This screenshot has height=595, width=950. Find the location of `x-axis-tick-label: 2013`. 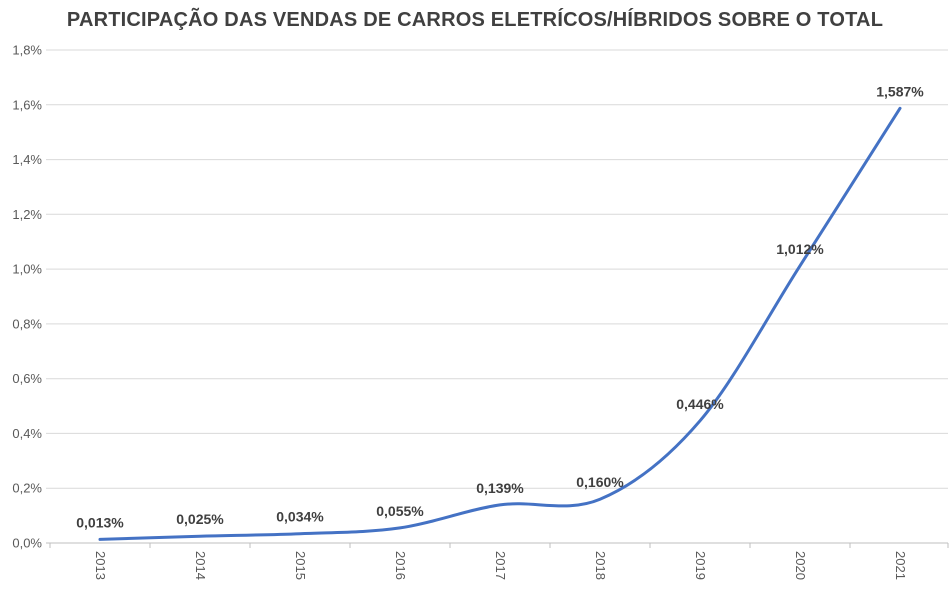

x-axis-tick-label: 2013 is located at coordinates (100, 565).